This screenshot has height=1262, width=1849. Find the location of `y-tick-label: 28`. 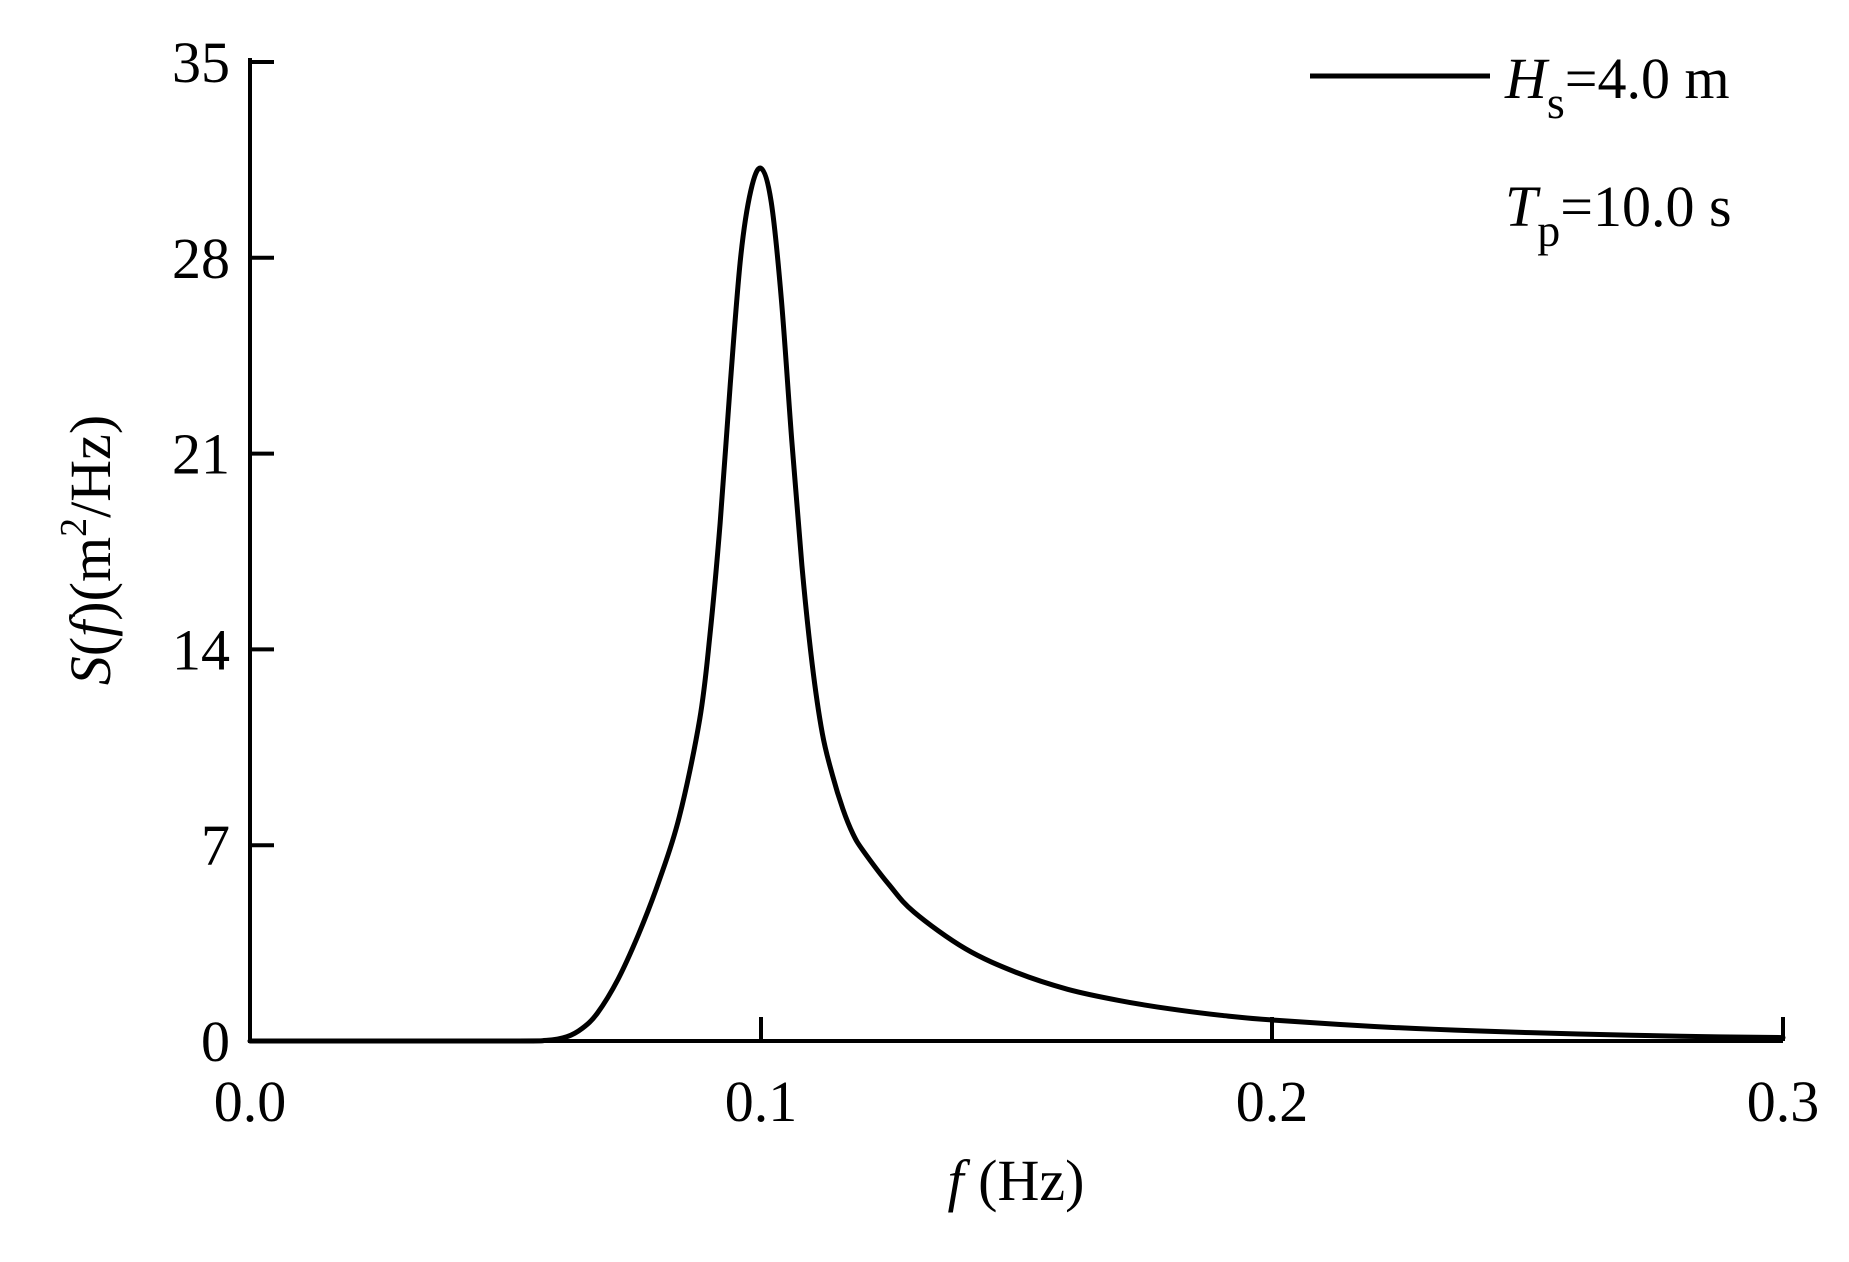

y-tick-label: 28 is located at coordinates (201, 258).